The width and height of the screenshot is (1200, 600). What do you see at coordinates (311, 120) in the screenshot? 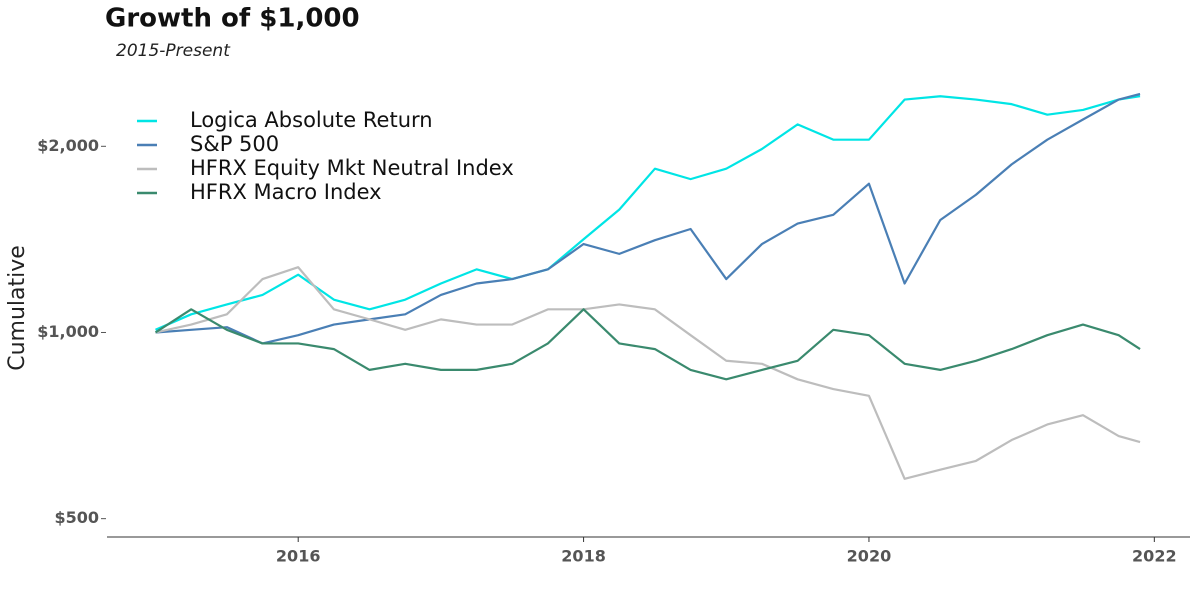
I see `legend-label: Logica Absolute Return` at bounding box center [311, 120].